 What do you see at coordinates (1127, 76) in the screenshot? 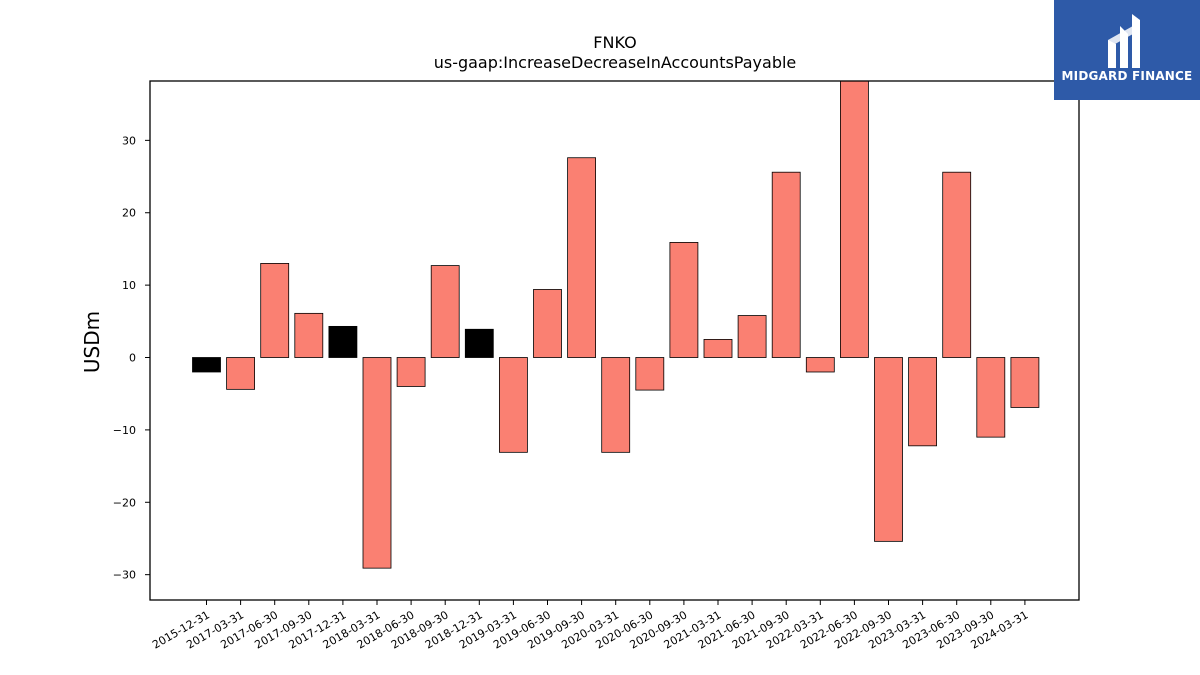
I see `logo-text: MIDGARD FINANCE` at bounding box center [1127, 76].